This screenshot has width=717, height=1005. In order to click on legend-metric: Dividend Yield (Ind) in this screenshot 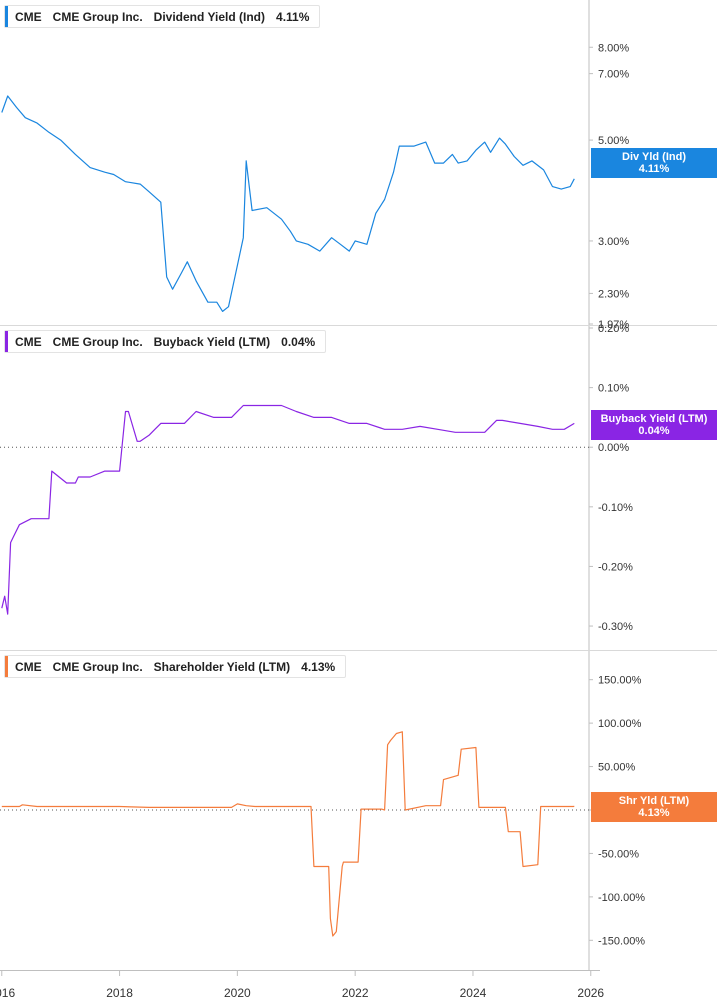, I will do `click(209, 16)`.